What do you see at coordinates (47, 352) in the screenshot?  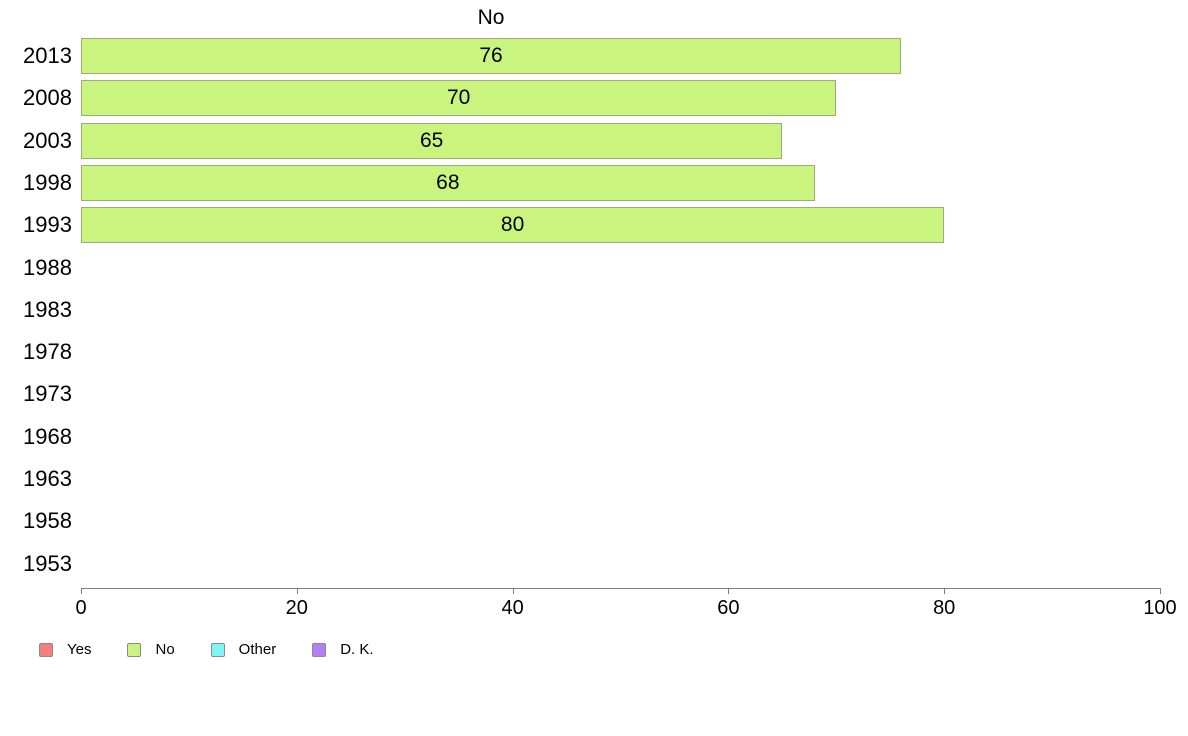 I see `y-axis-label: 1978` at bounding box center [47, 352].